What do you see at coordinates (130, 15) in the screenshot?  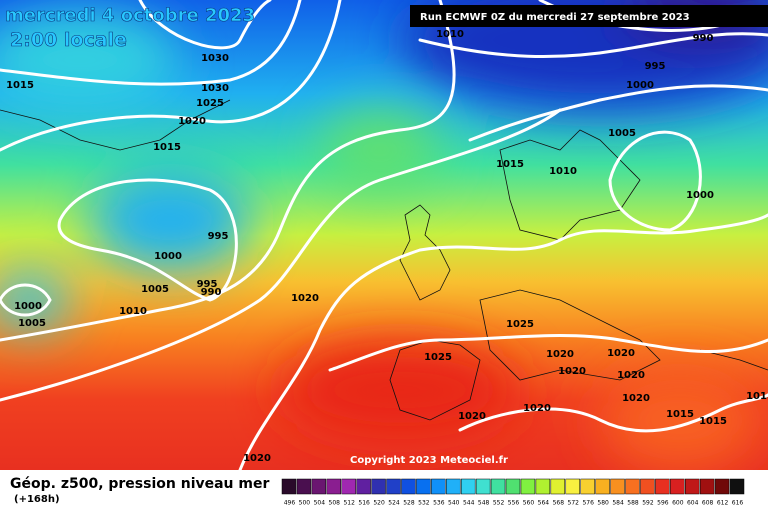 I see `forecast-date: mercredi 4 octobre 2023` at bounding box center [130, 15].